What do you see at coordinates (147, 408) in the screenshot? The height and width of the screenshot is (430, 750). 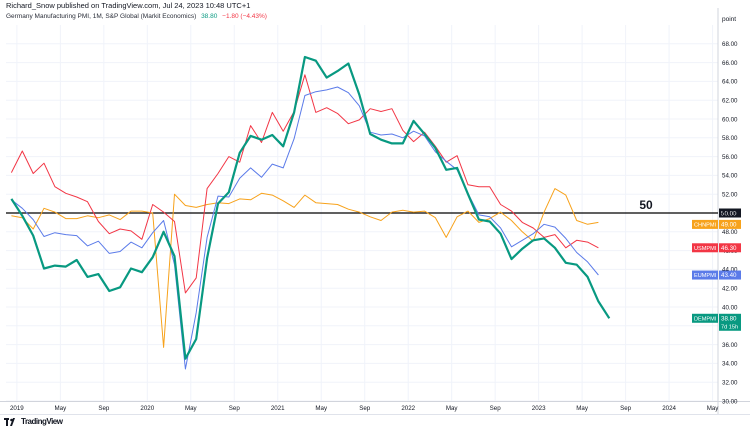 I see `x-tick-label: 2020` at bounding box center [147, 408].